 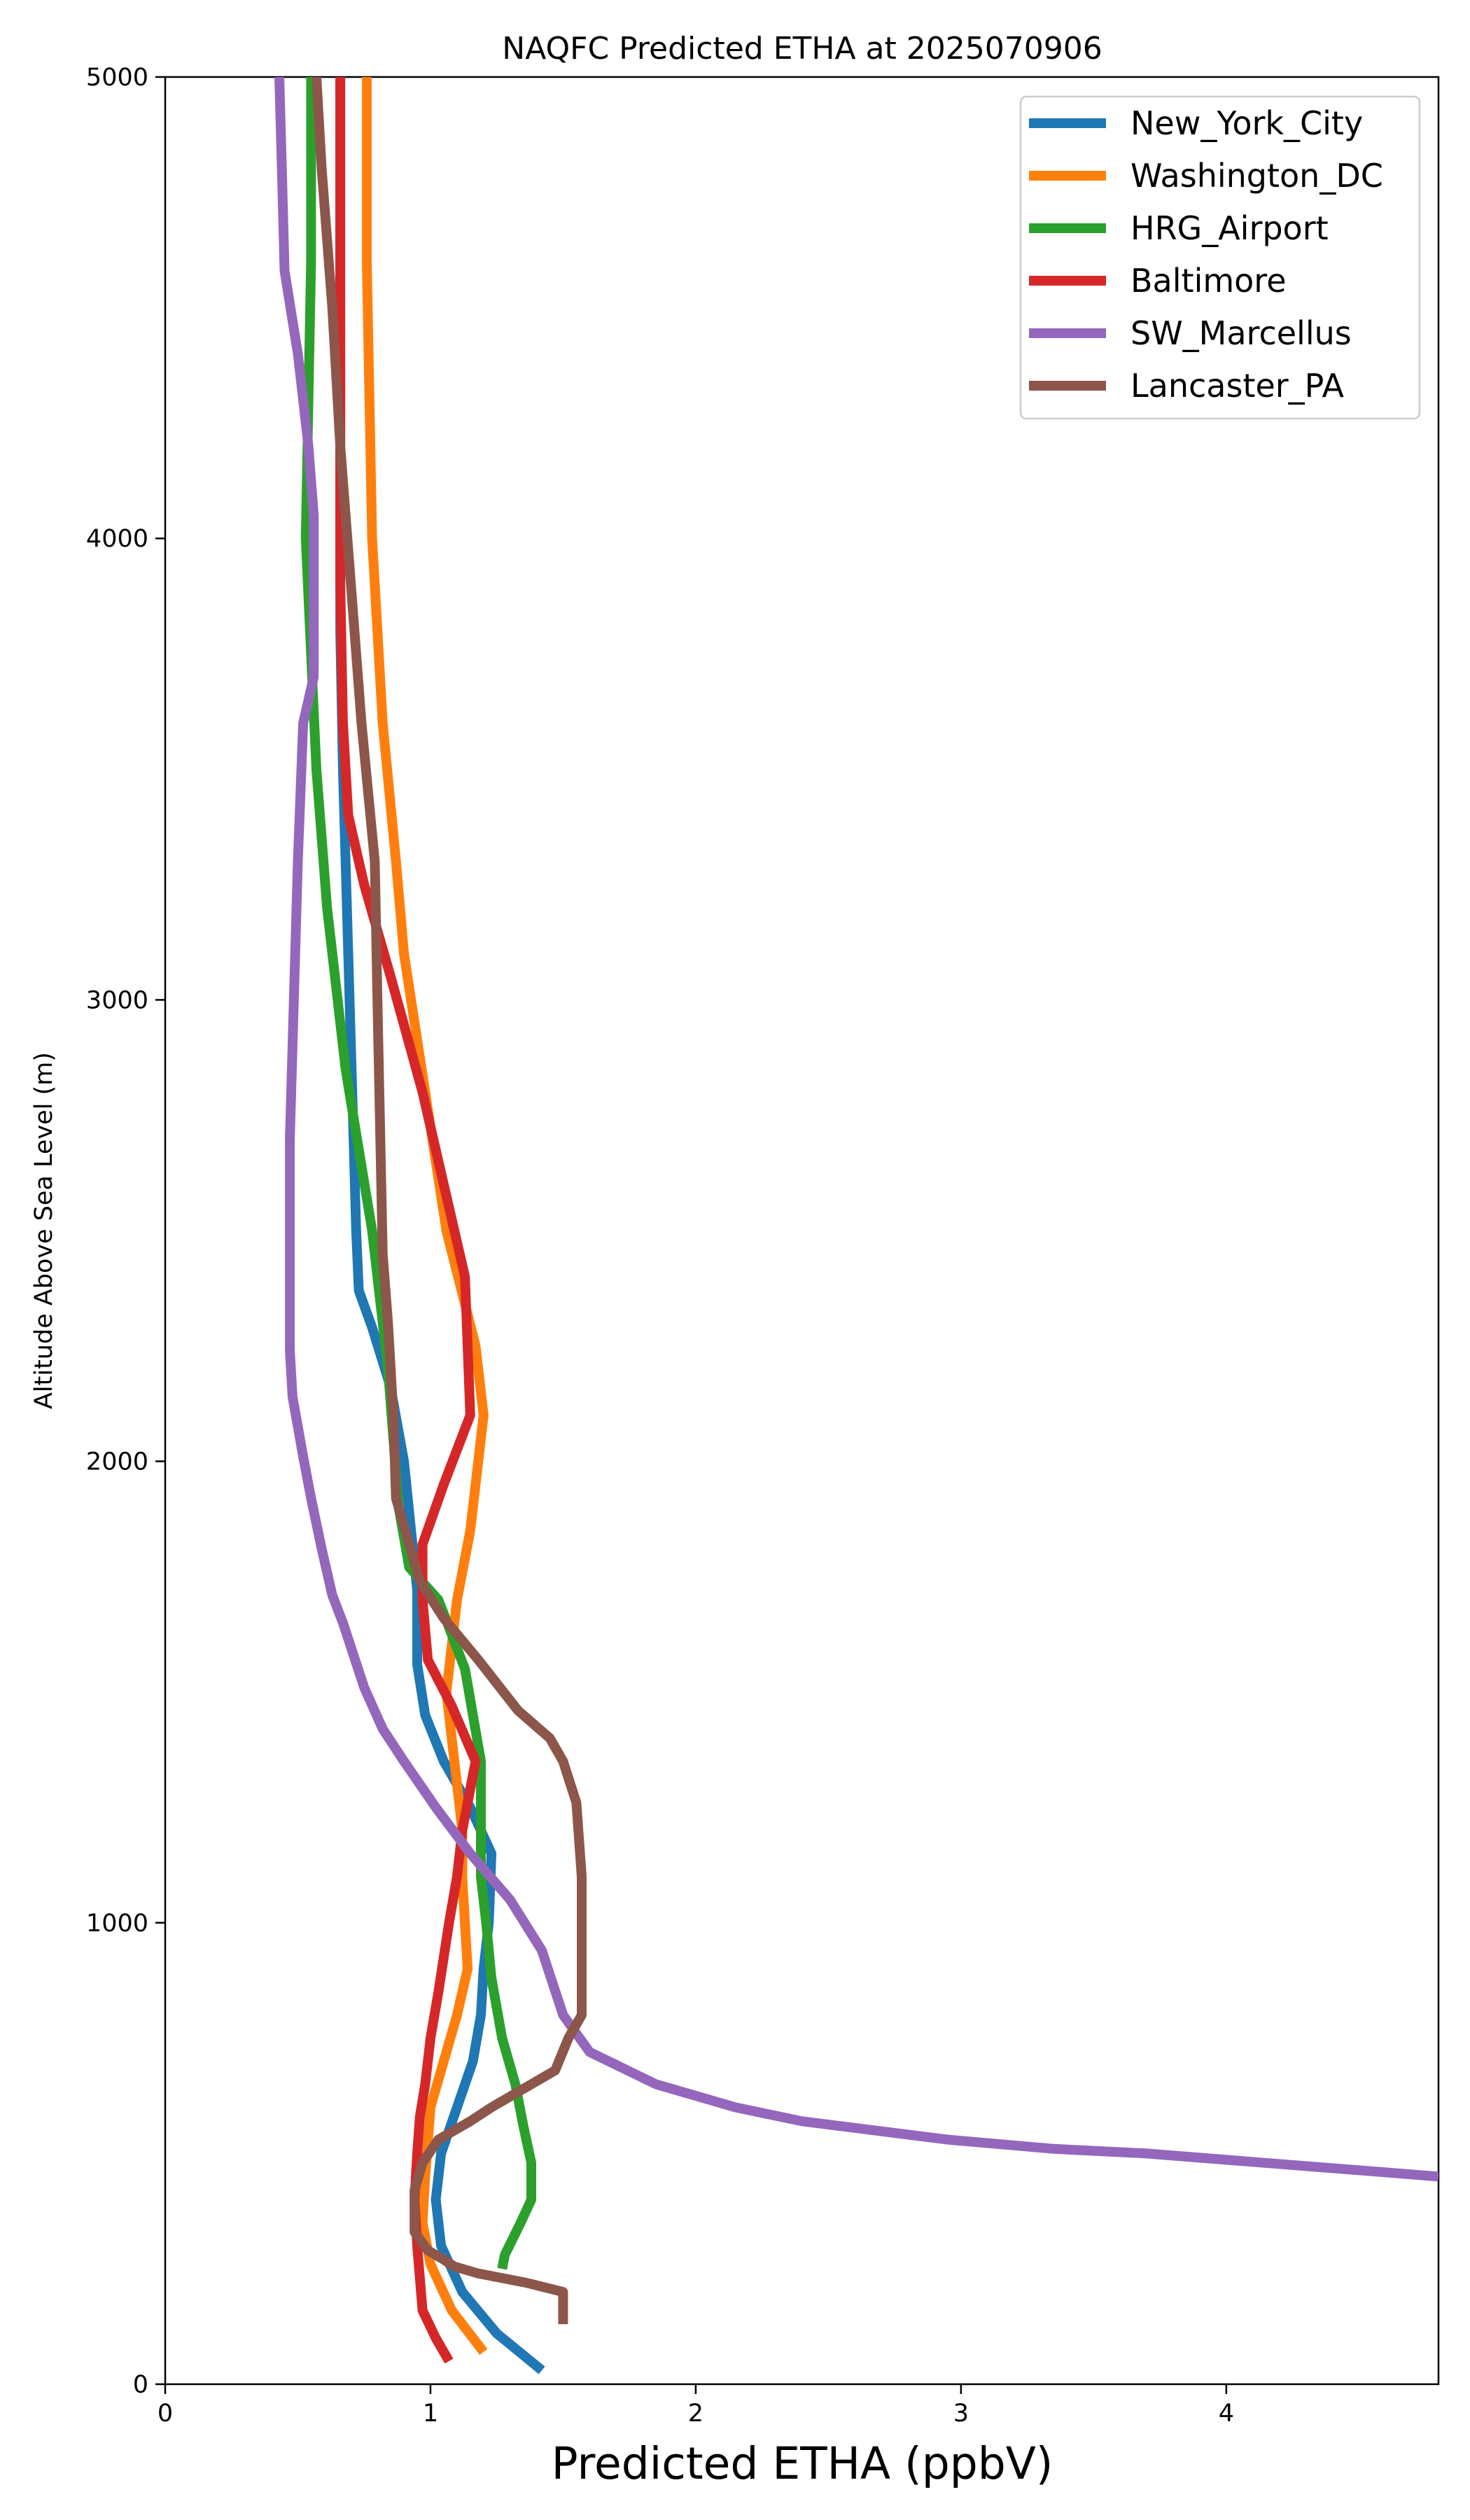 I want to click on x-tick-label: 2, so click(x=696, y=2414).